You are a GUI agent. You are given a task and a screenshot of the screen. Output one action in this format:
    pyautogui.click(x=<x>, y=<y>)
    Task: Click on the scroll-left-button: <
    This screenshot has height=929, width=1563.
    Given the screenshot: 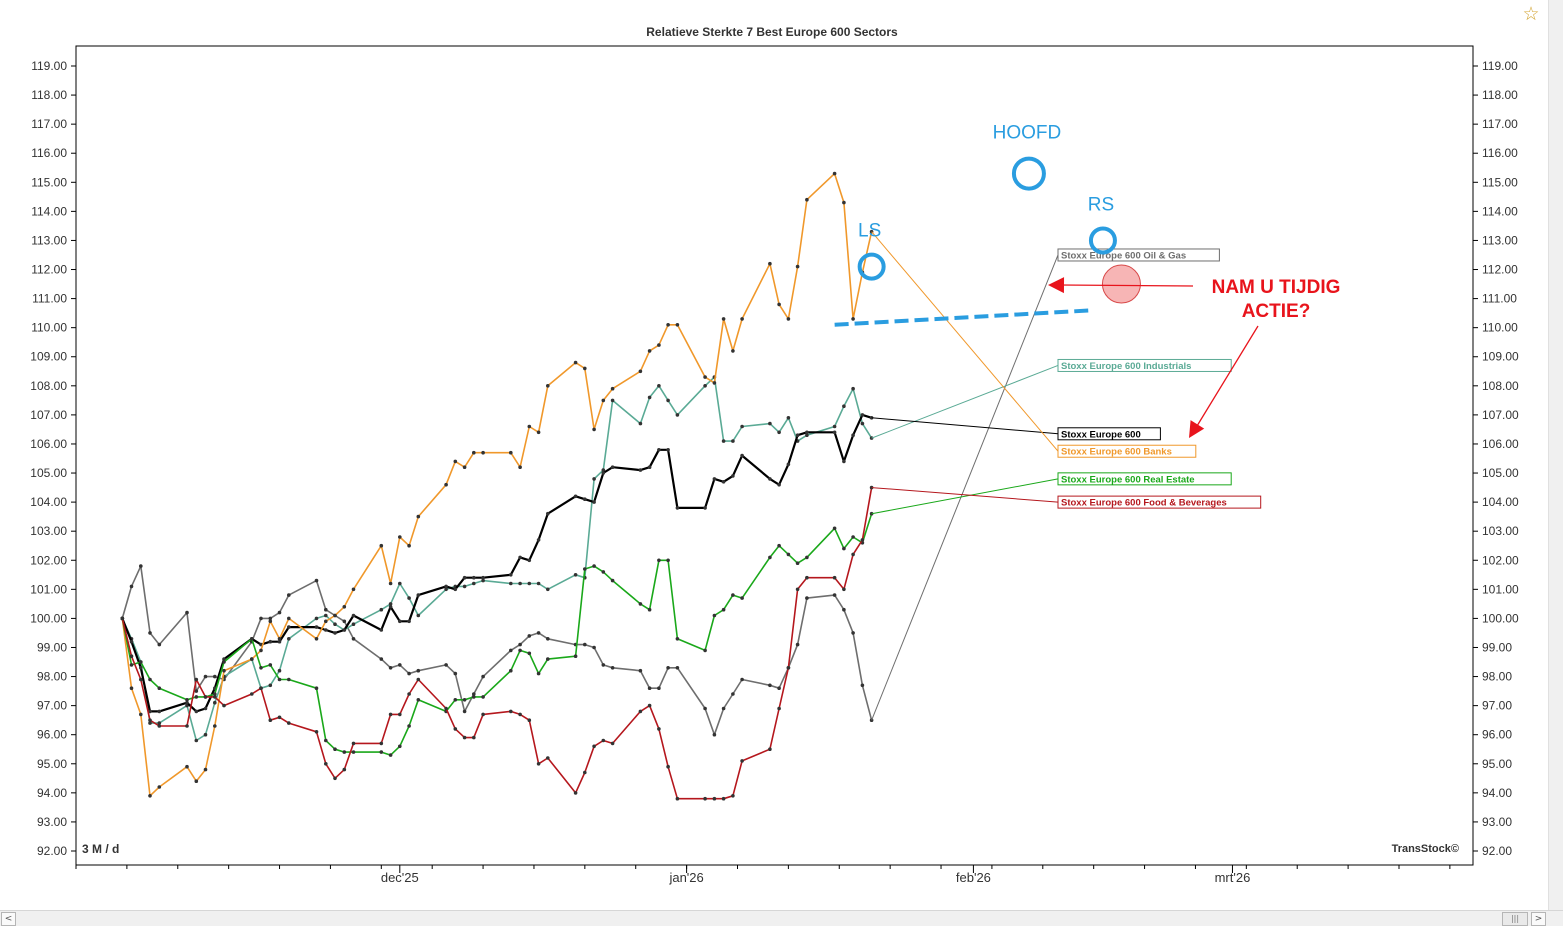 What is the action you would take?
    pyautogui.click(x=8, y=919)
    